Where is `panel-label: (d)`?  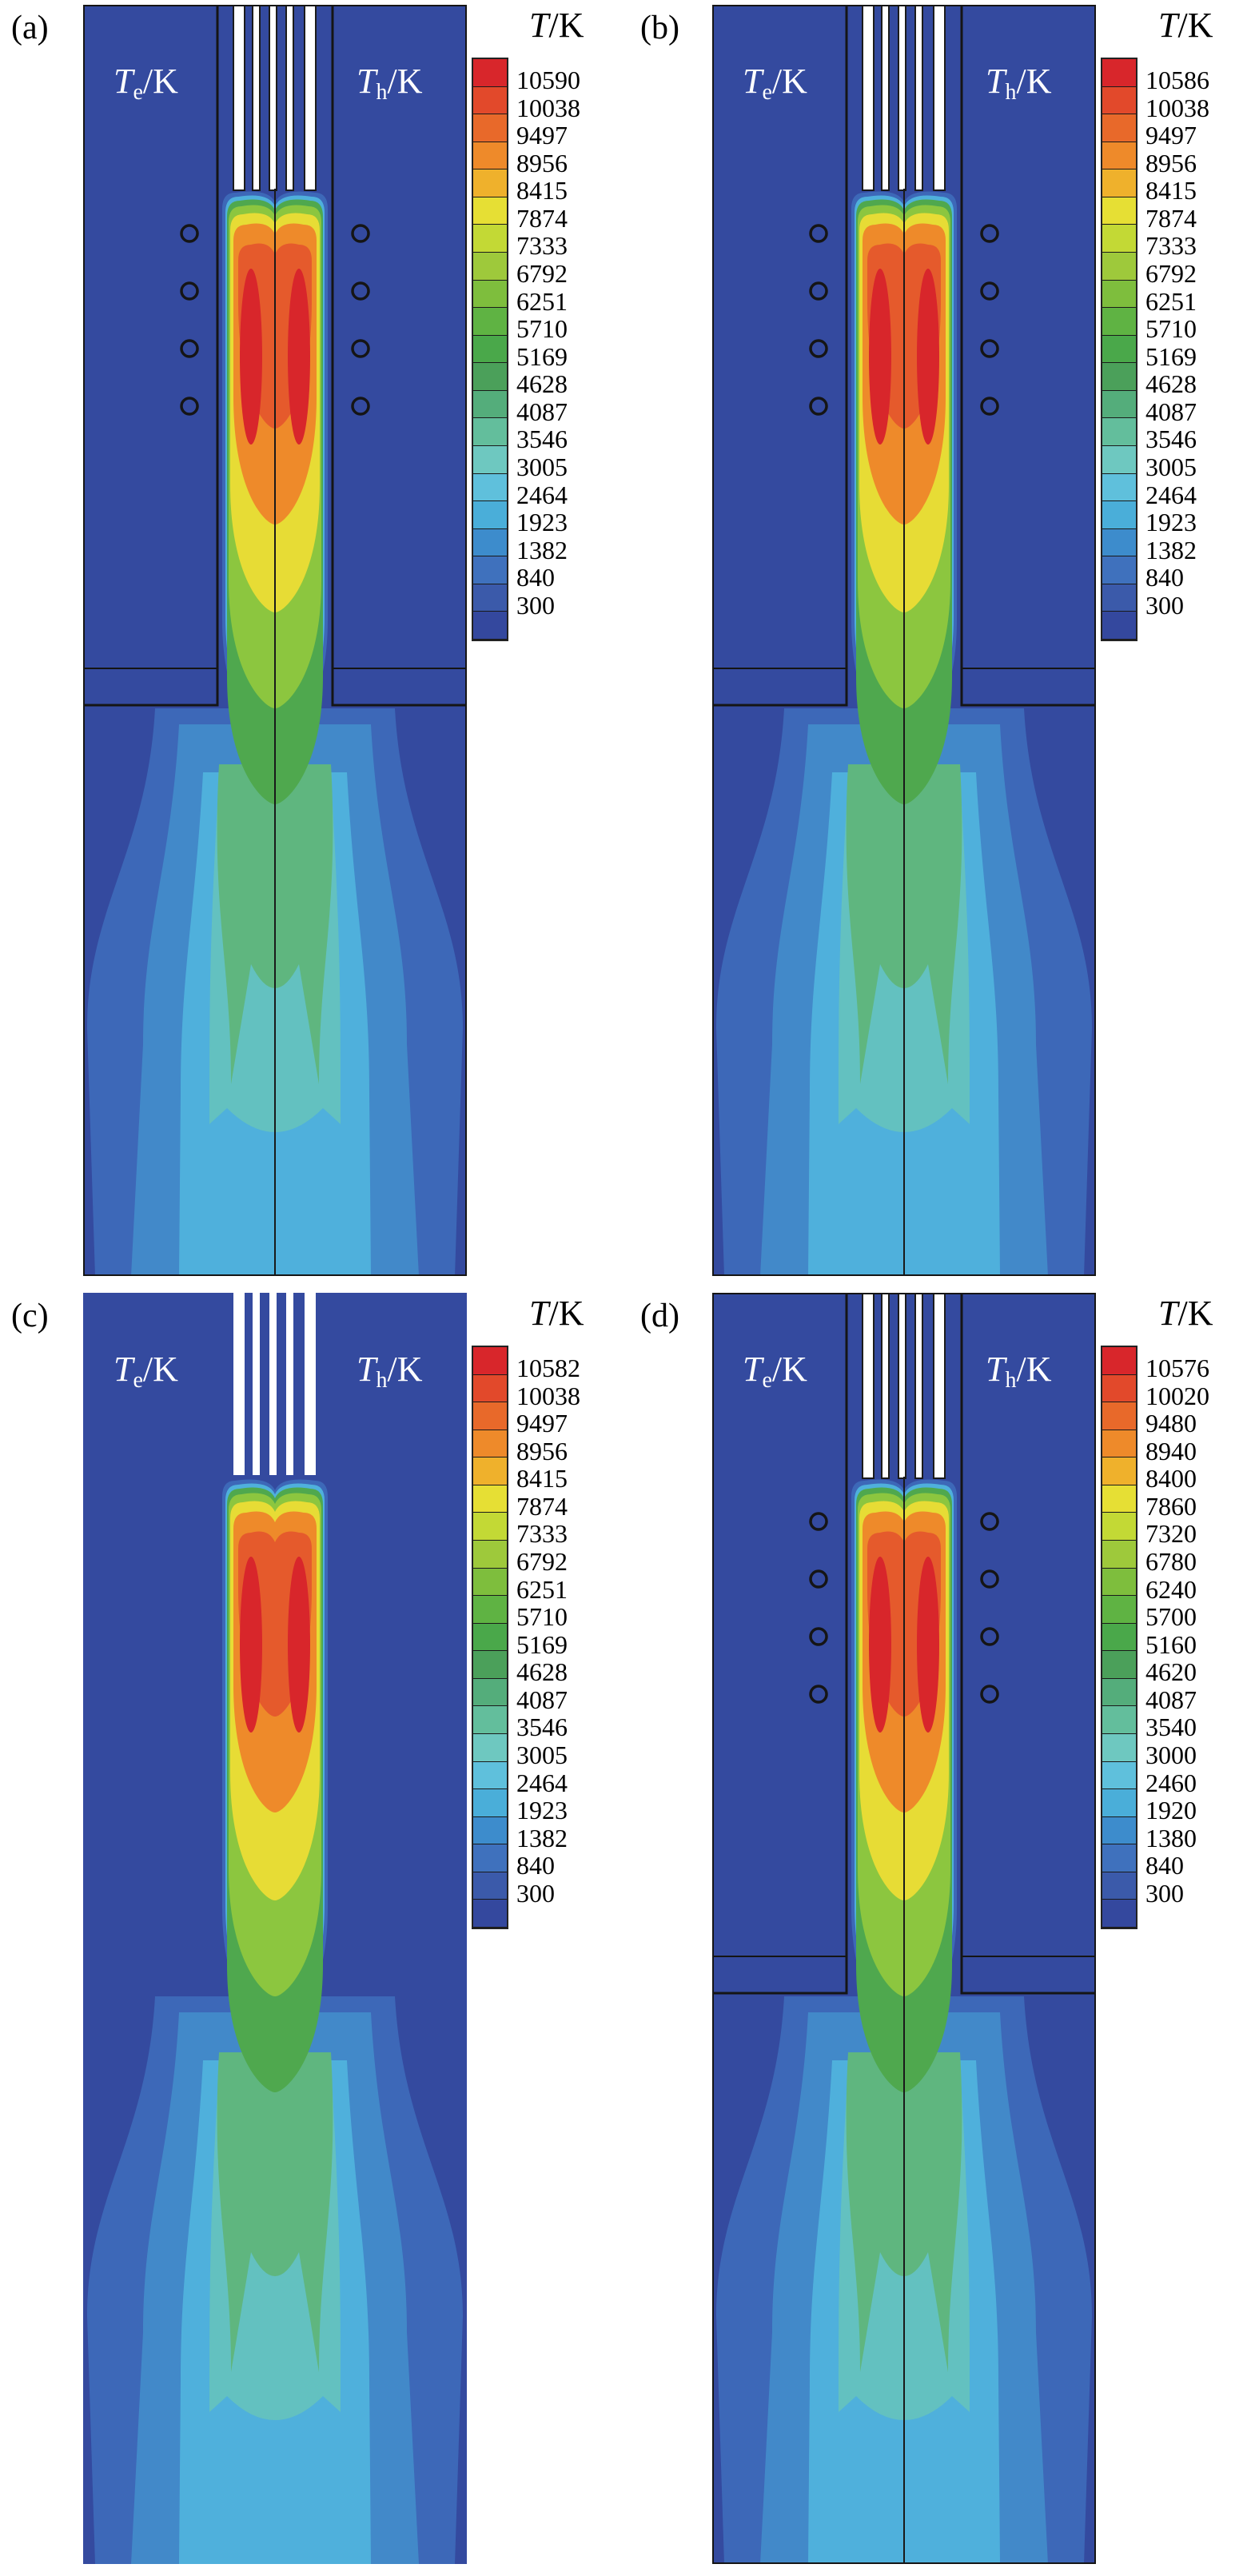
panel-label: (d) is located at coordinates (659, 1316).